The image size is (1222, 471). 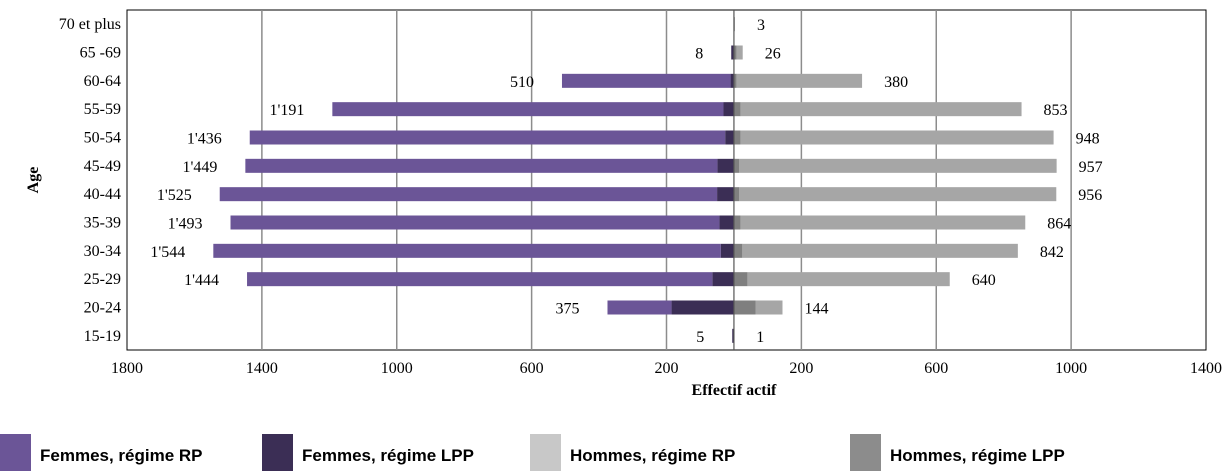 What do you see at coordinates (700, 337) in the screenshot?
I see `label-femmes-15-19: 5` at bounding box center [700, 337].